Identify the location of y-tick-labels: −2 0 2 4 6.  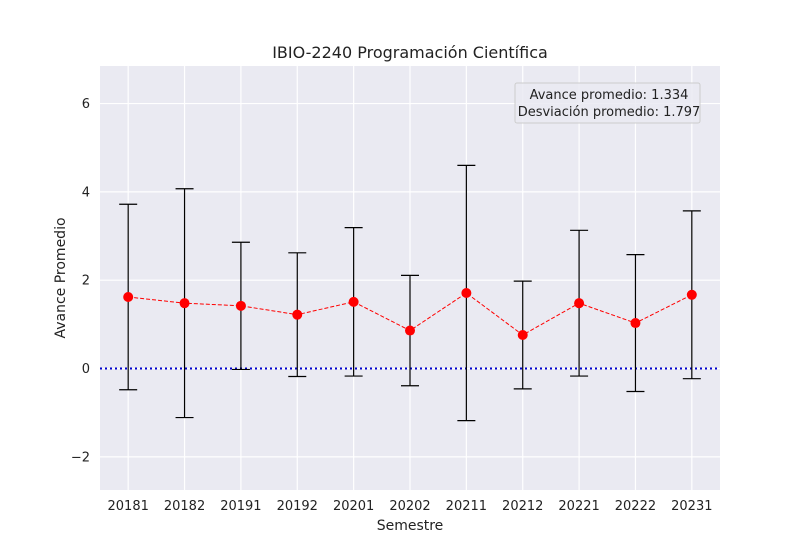
(80, 281).